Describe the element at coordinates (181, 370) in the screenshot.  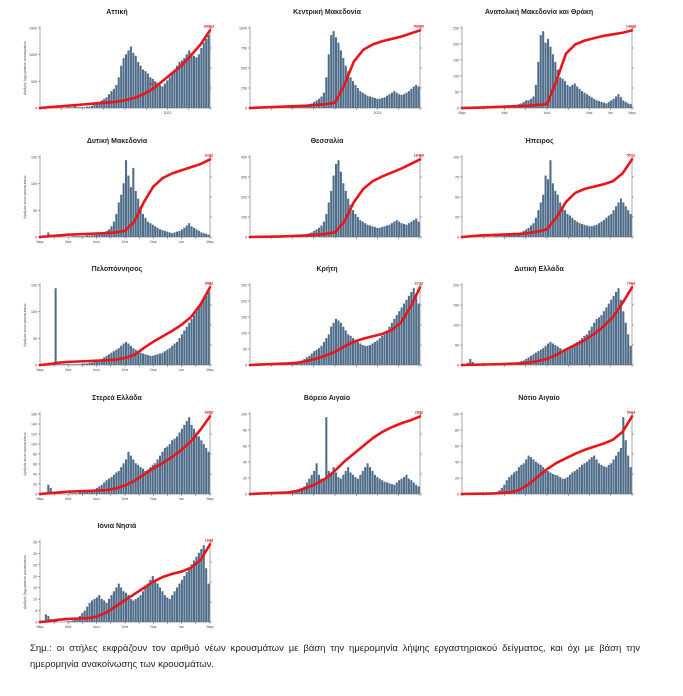
I see `x-tick-label: Ιαν` at that location.